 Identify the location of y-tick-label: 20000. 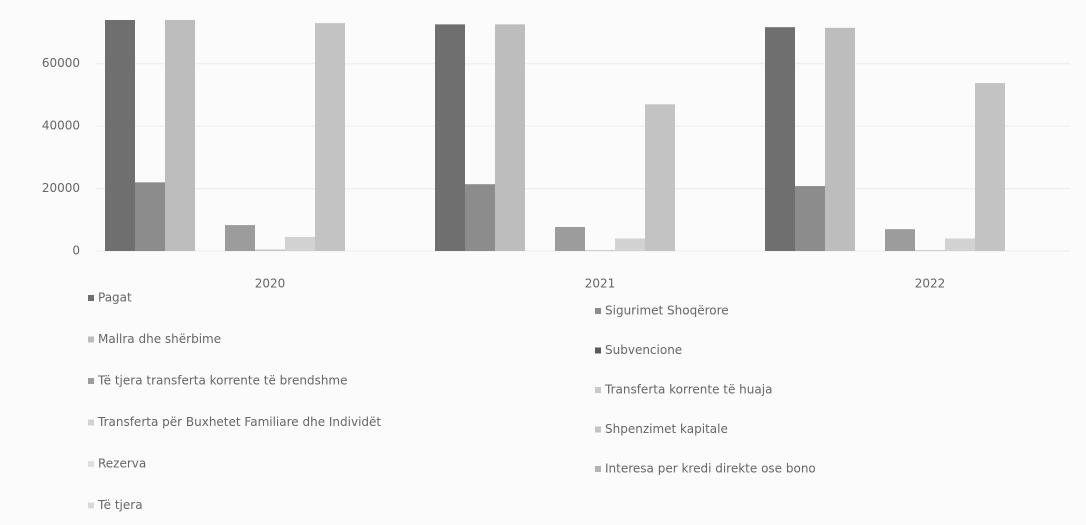
(61, 188).